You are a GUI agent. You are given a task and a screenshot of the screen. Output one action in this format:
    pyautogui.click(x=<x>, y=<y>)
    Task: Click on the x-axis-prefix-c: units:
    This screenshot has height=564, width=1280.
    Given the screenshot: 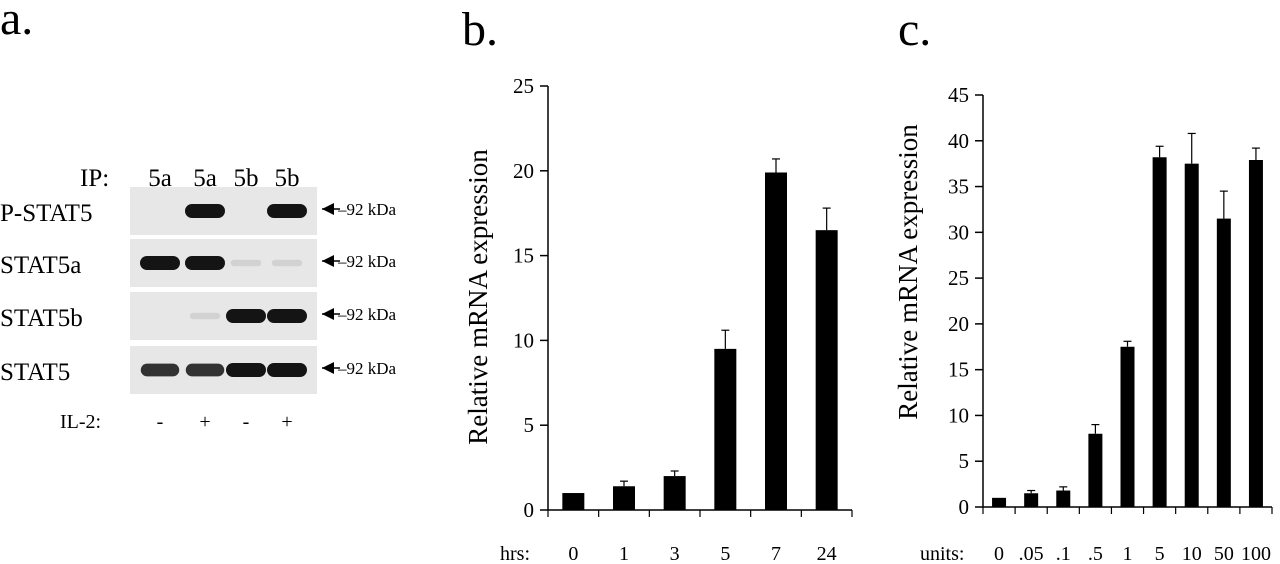 What is the action you would take?
    pyautogui.click(x=942, y=553)
    